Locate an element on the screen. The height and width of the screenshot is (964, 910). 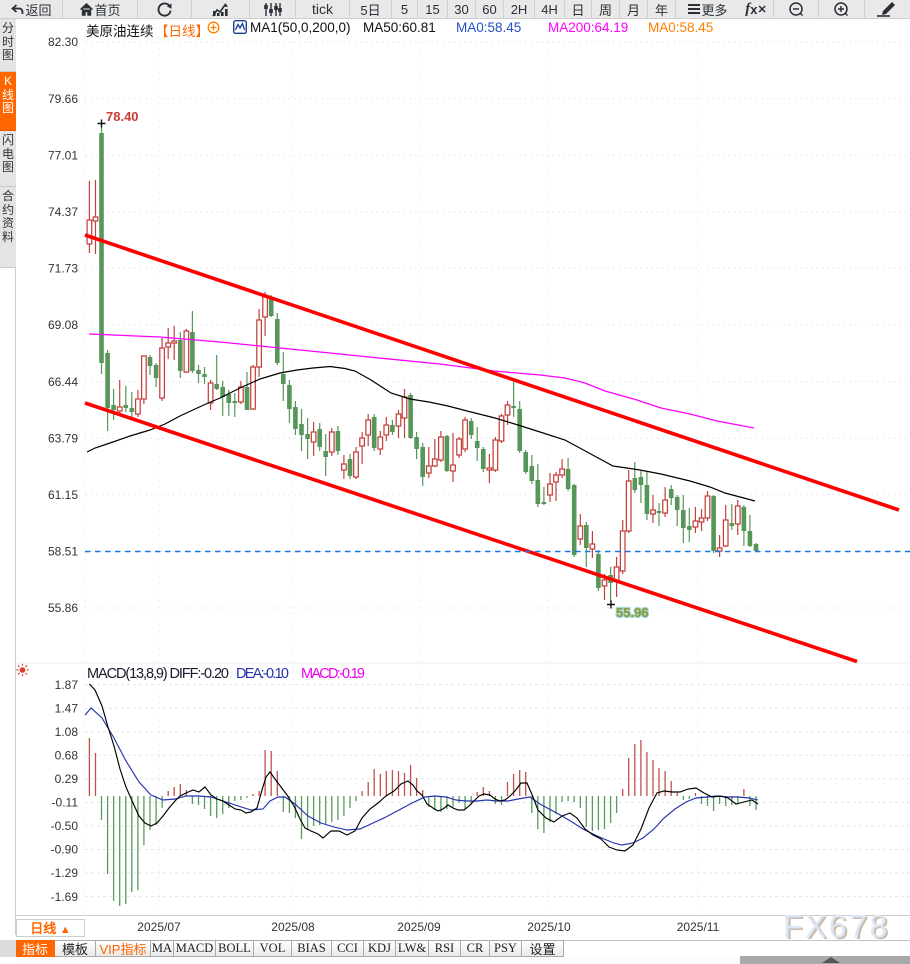
svg-text: 2025/07 is located at coordinates (159, 927).